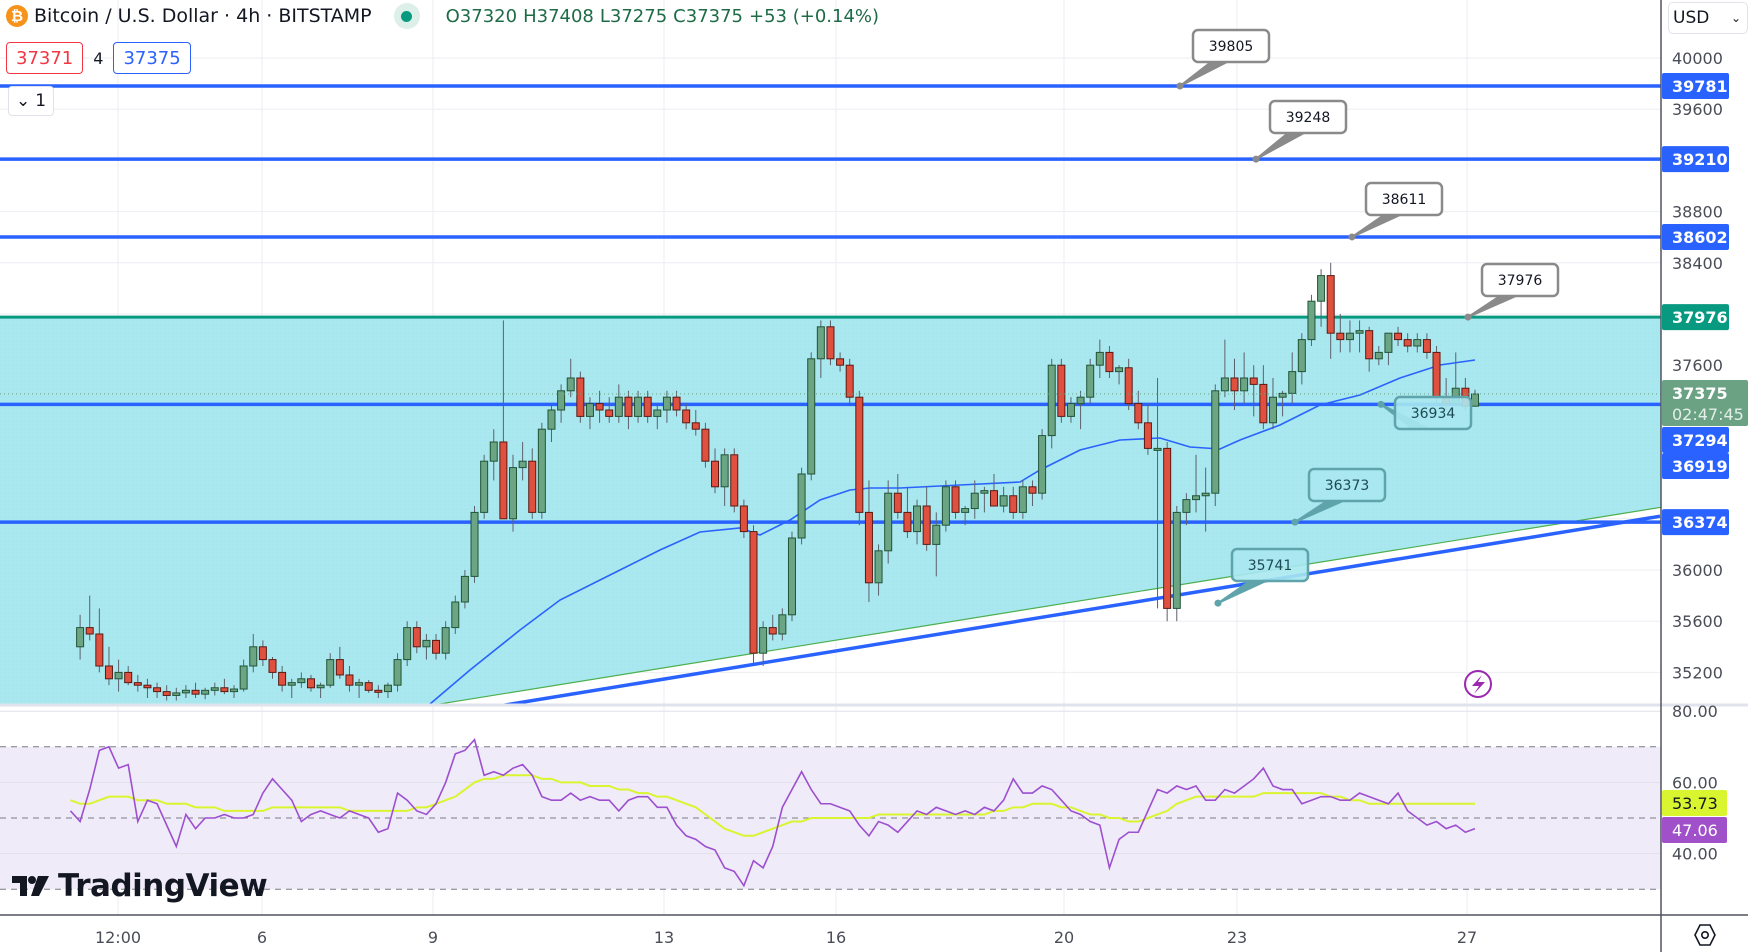 This screenshot has width=1748, height=952. What do you see at coordinates (1697, 109) in the screenshot?
I see `svg-text: 39600` at bounding box center [1697, 109].